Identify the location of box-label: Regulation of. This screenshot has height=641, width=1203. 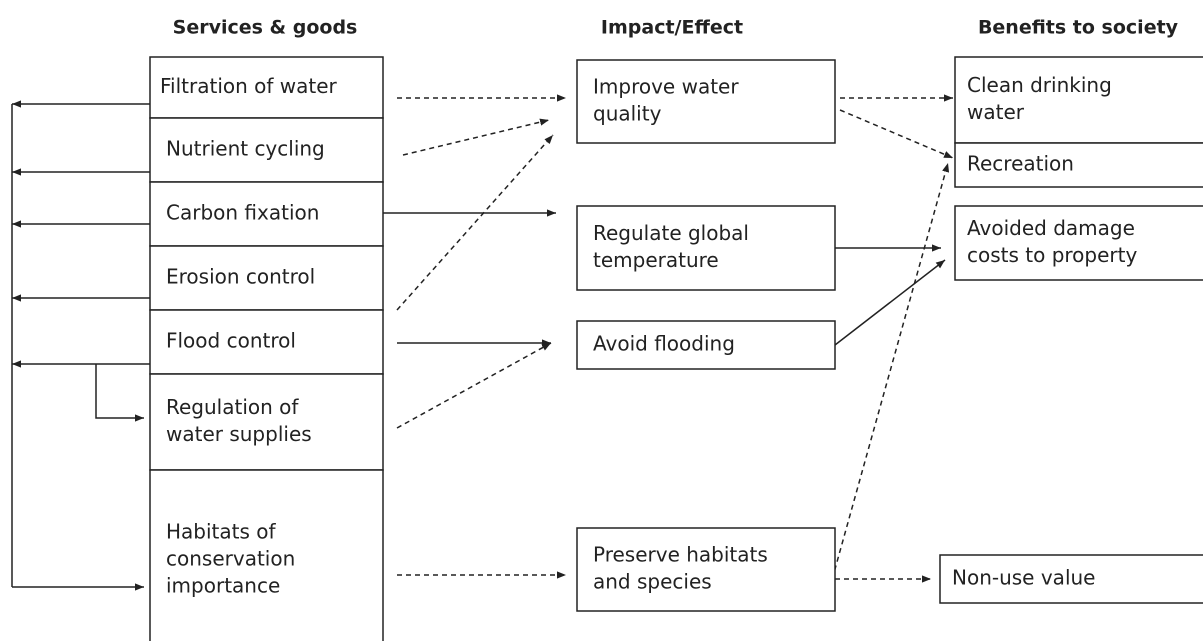
(232, 407).